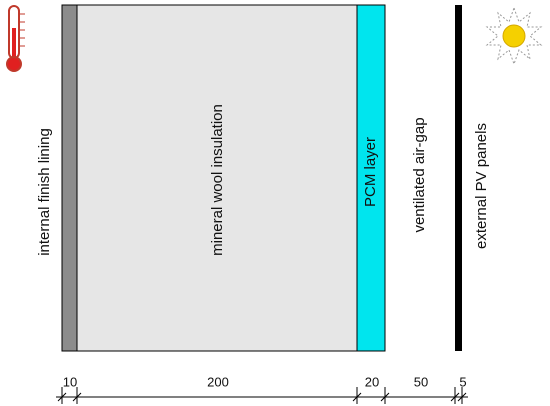 Image resolution: width=550 pixels, height=406 pixels. I want to click on layer-label: ventilated air-gap, so click(419, 174).